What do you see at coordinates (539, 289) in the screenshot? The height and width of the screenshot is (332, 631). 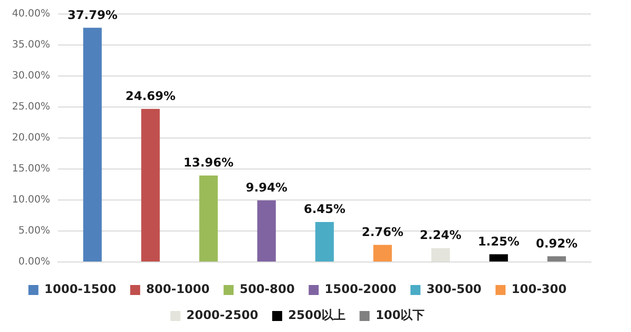 I see `legend-label: 100-300` at bounding box center [539, 289].